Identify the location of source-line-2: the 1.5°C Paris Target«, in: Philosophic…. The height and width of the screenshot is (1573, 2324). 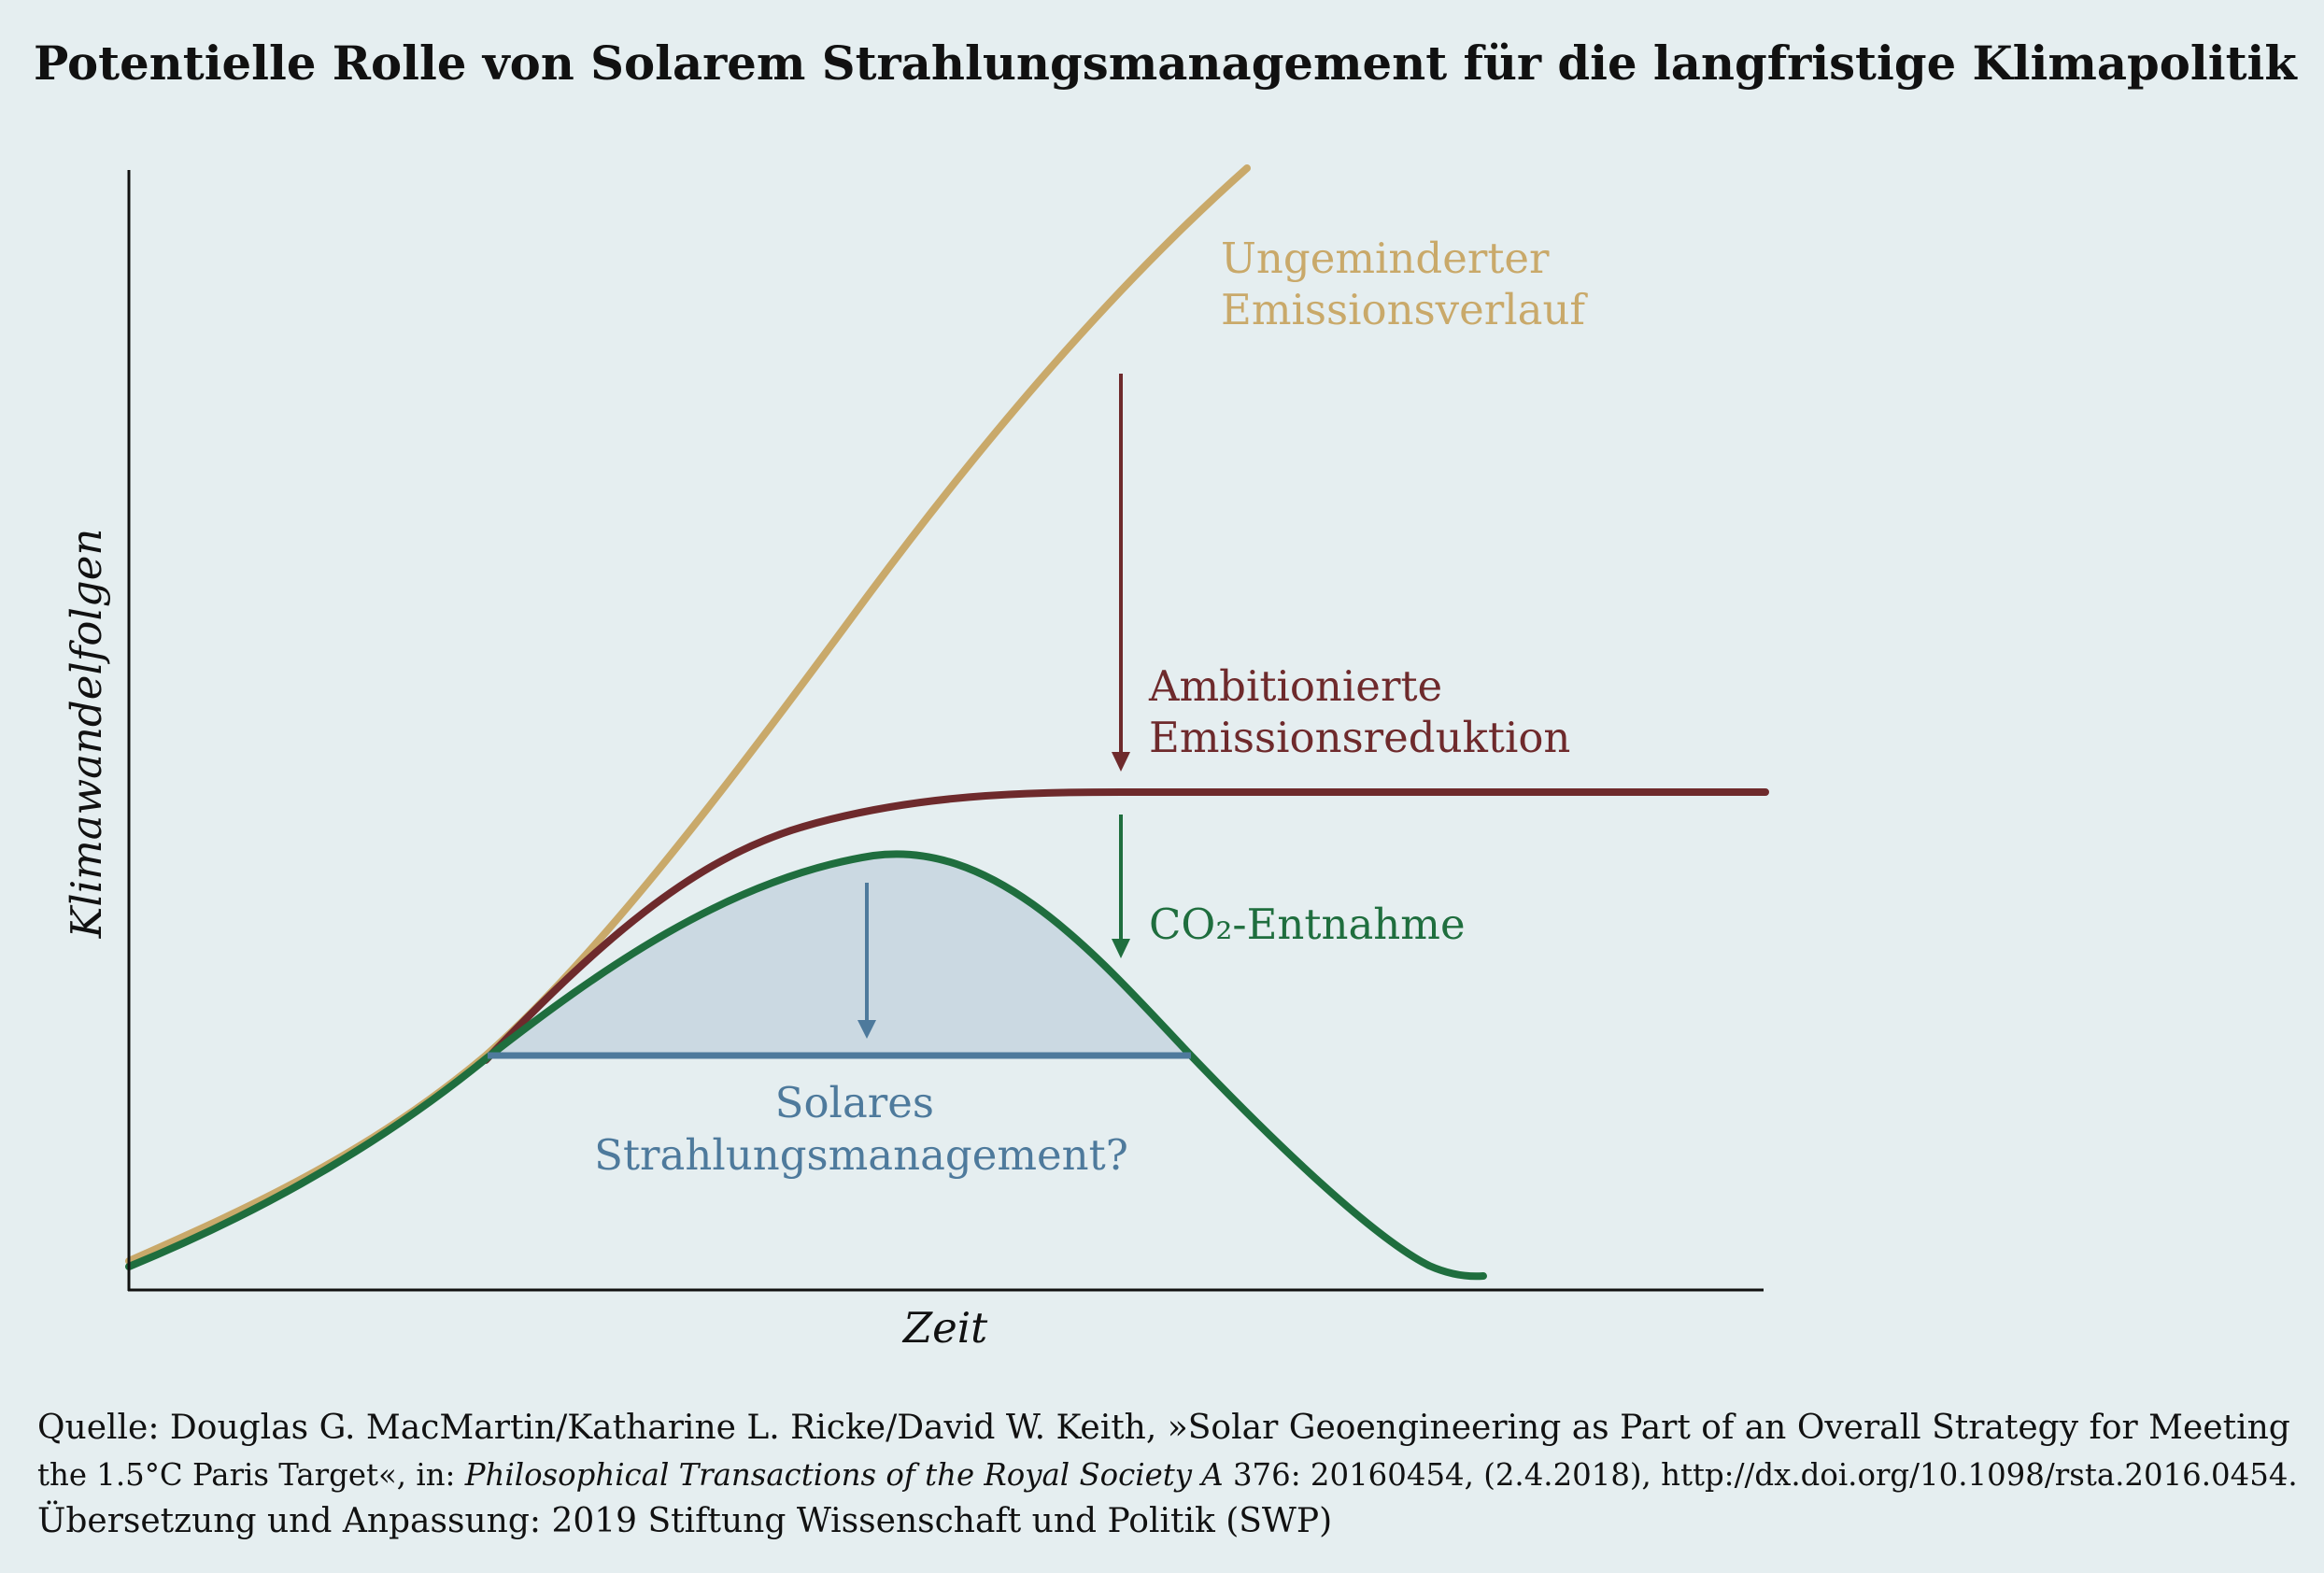
(1167, 1475).